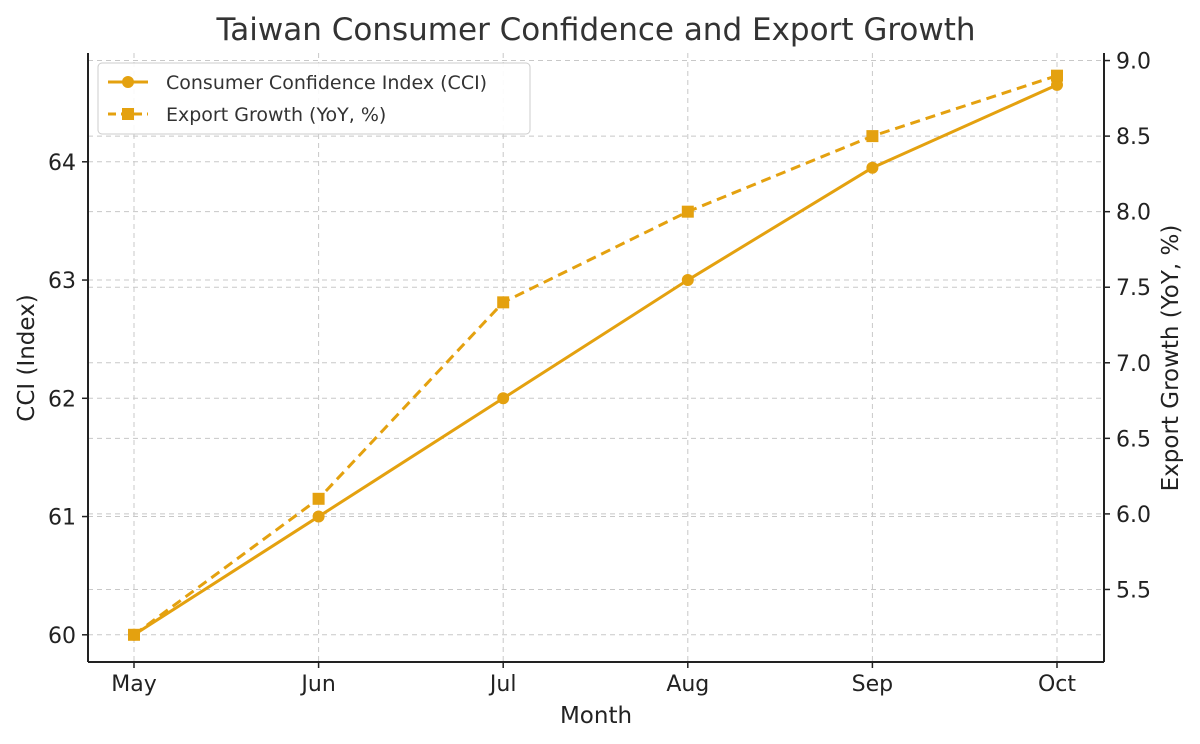 This screenshot has width=1200, height=744. Describe the element at coordinates (27, 357) in the screenshot. I see `y-axis-label: CCI (Index)` at that location.